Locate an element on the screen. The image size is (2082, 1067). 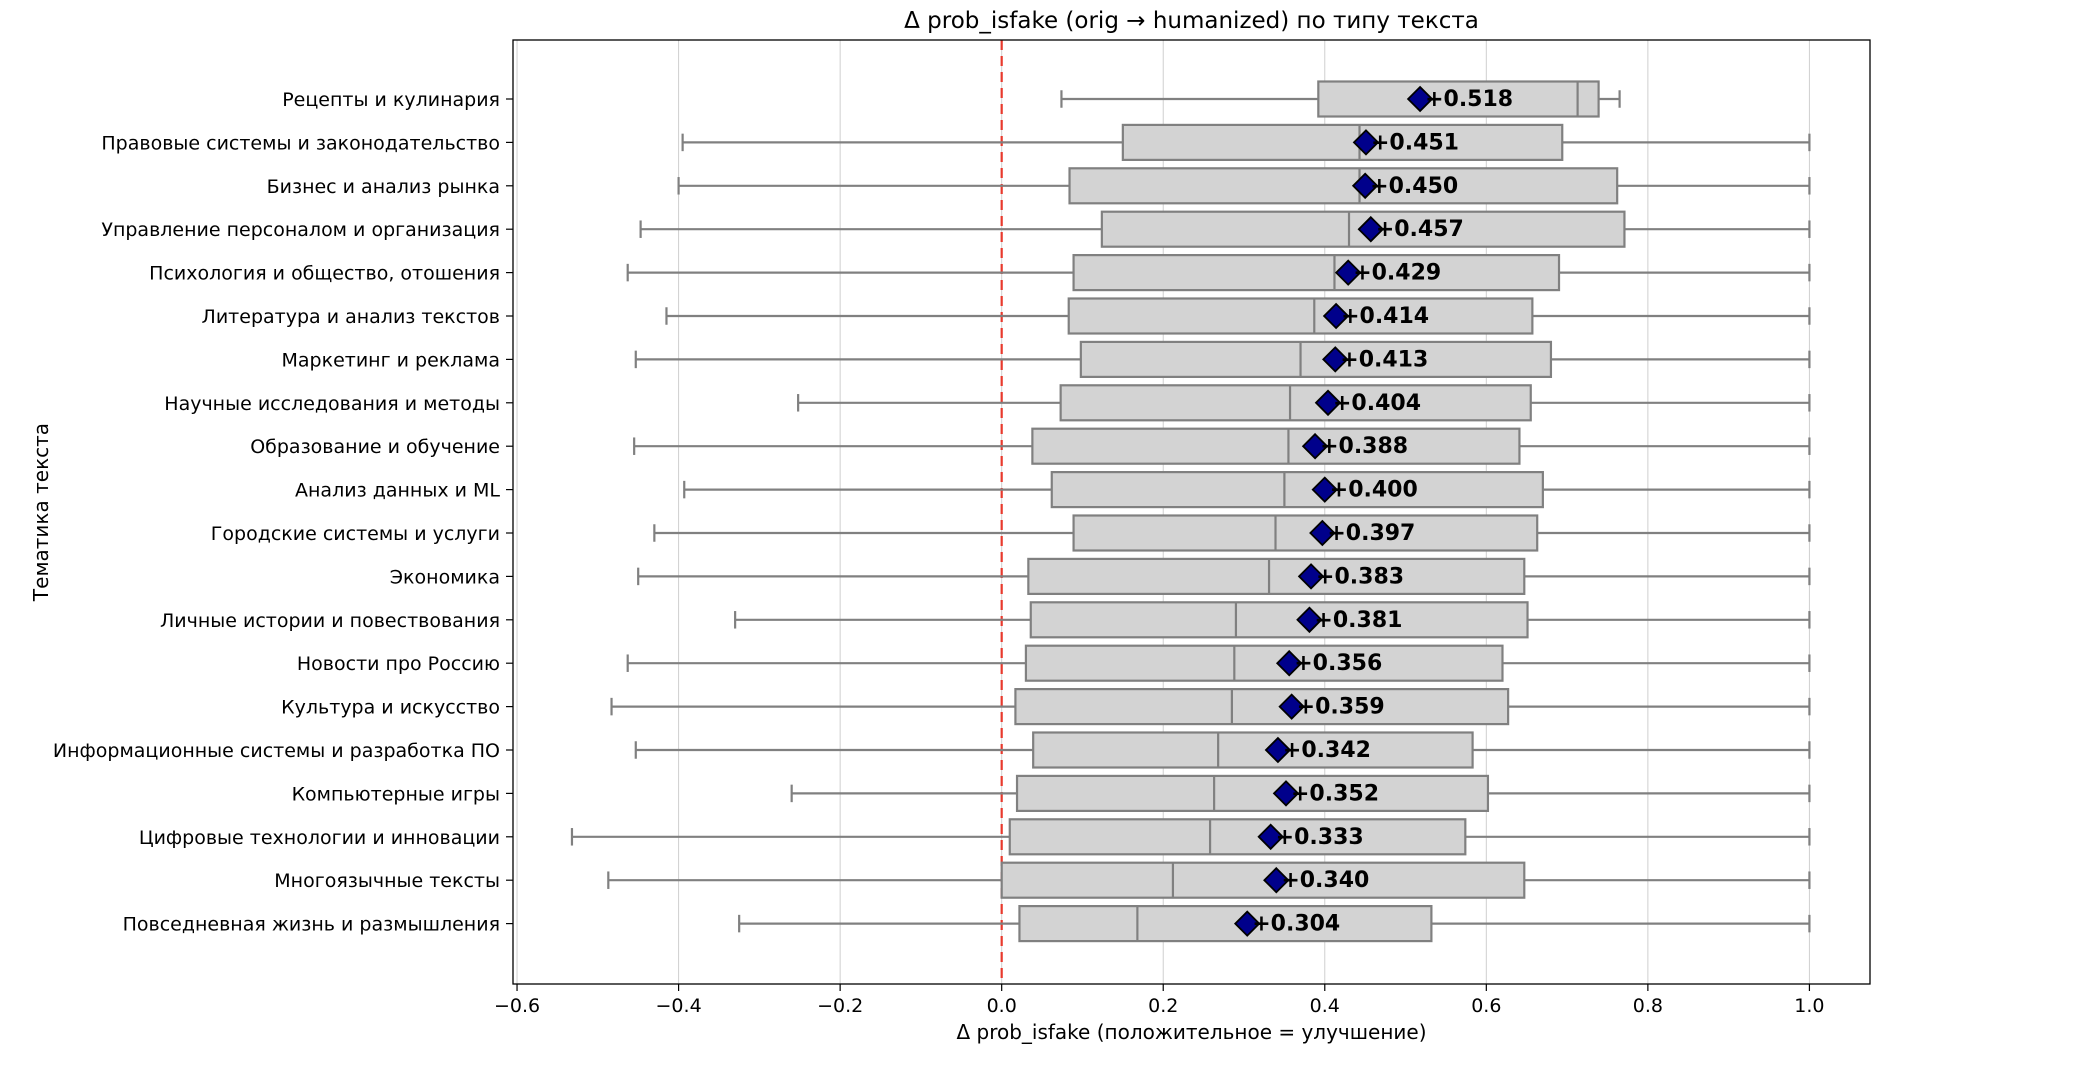
category-label: Маркетинг и реклама is located at coordinates (391, 360).